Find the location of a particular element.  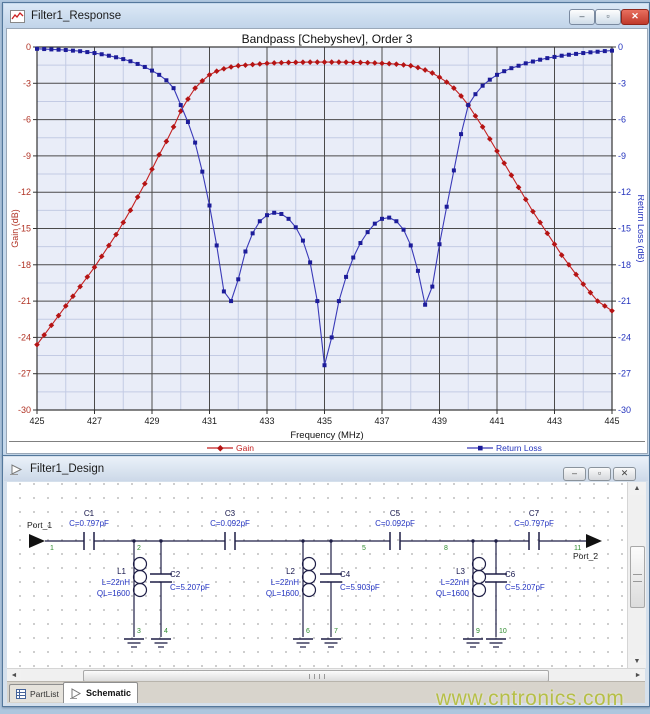

scroll-down-arrow: ▼ is located at coordinates (637, 661).